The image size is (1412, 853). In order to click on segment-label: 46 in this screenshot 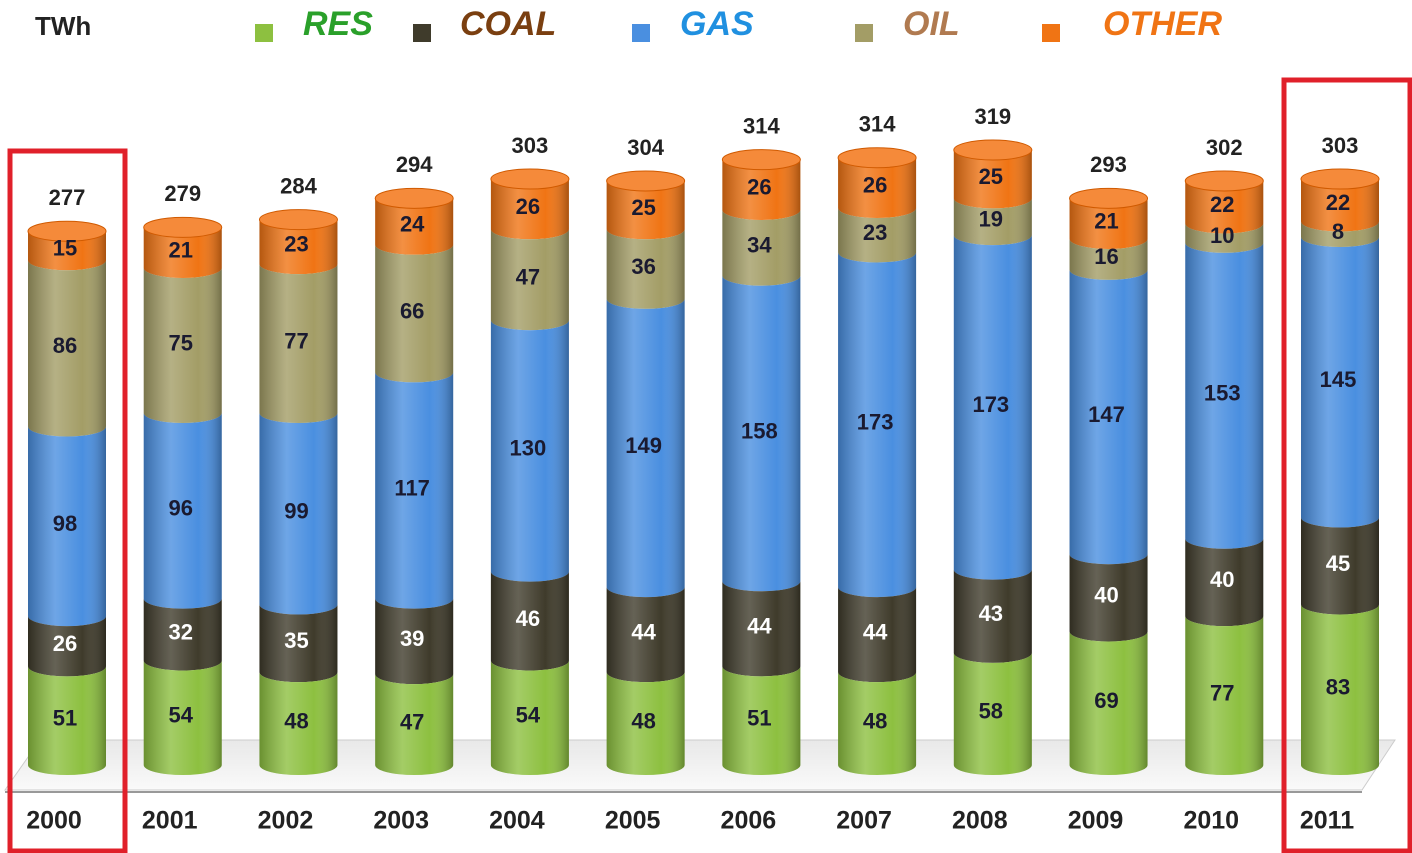, I will do `click(528, 618)`.